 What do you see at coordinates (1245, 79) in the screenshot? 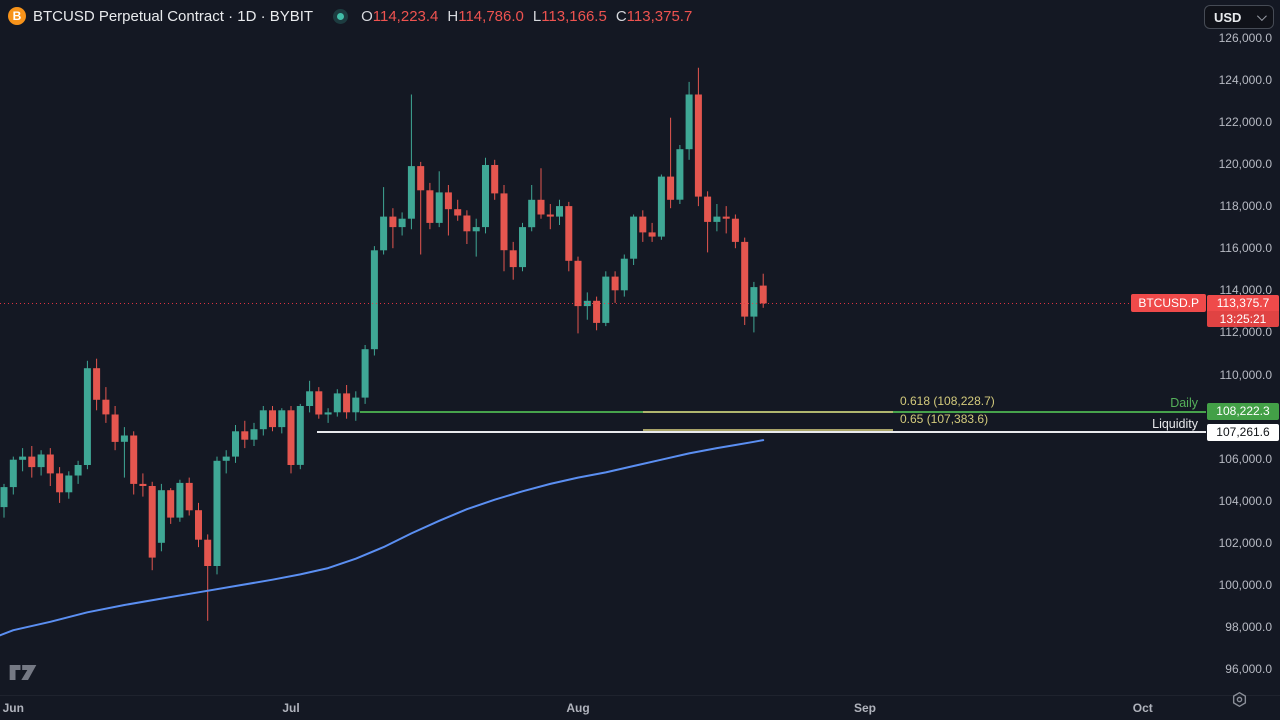
I see `price-tick-label: 124,000.0` at bounding box center [1245, 79].